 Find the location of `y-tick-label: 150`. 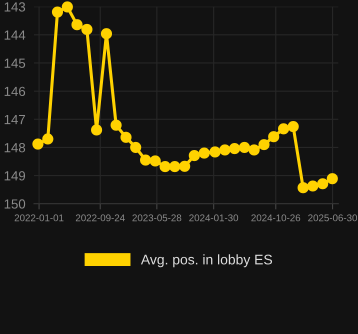

y-tick-label: 150 is located at coordinates (15, 204).